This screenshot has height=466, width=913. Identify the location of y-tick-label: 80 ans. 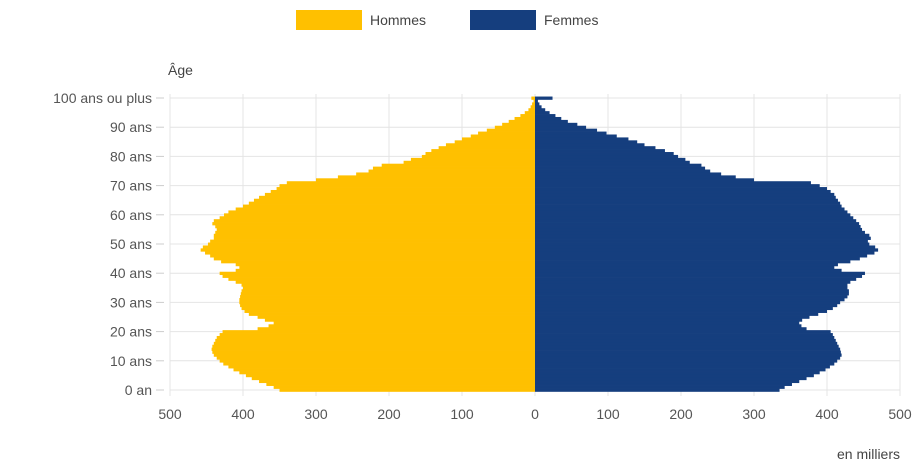
(131, 156).